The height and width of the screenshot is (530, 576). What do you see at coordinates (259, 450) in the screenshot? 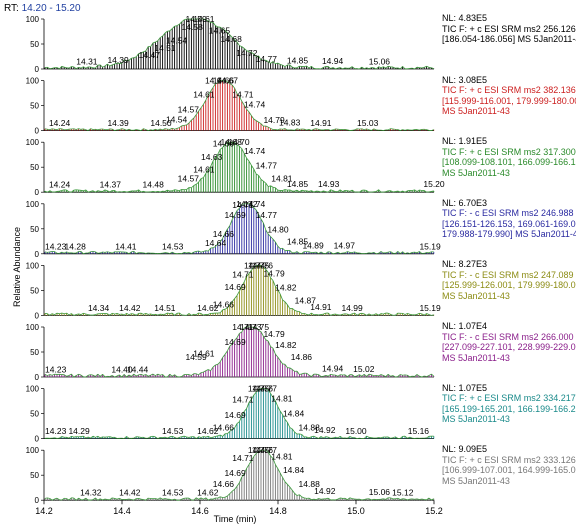
I see `peak-rt-label: 14.75` at bounding box center [259, 450].